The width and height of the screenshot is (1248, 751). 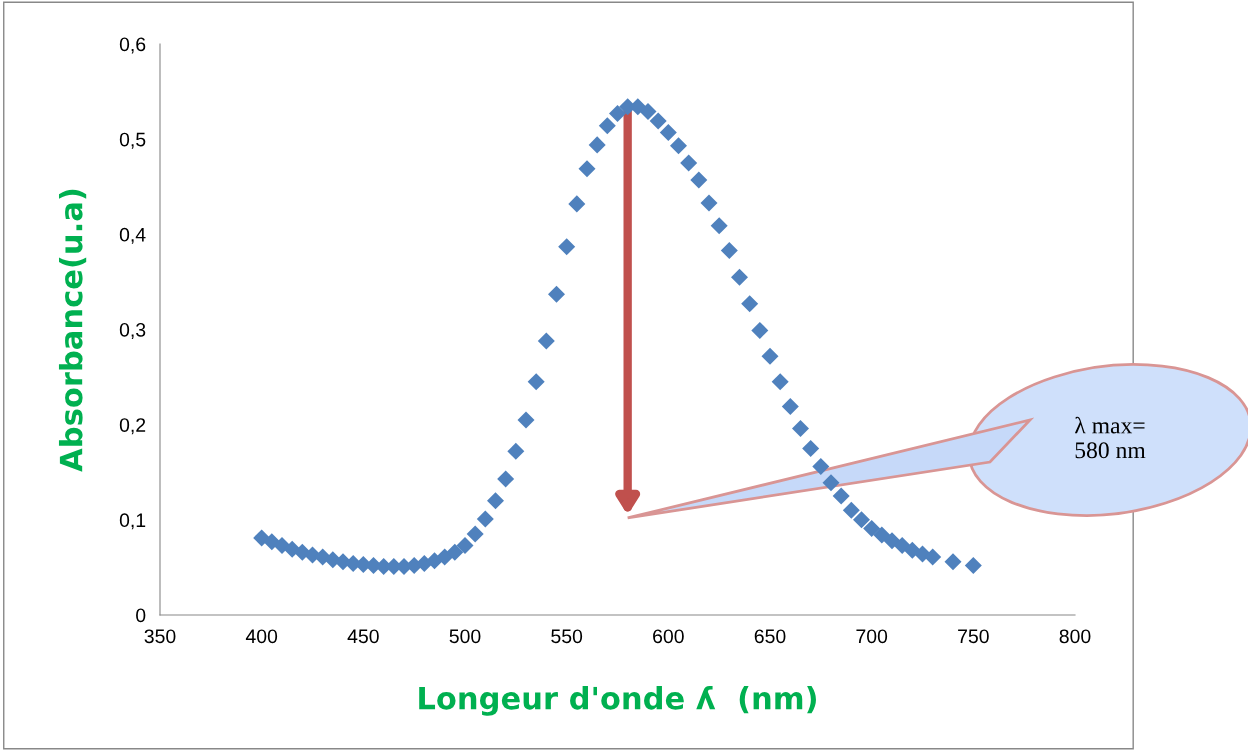 What do you see at coordinates (668, 636) in the screenshot?
I see `x-tick-label: 600` at bounding box center [668, 636].